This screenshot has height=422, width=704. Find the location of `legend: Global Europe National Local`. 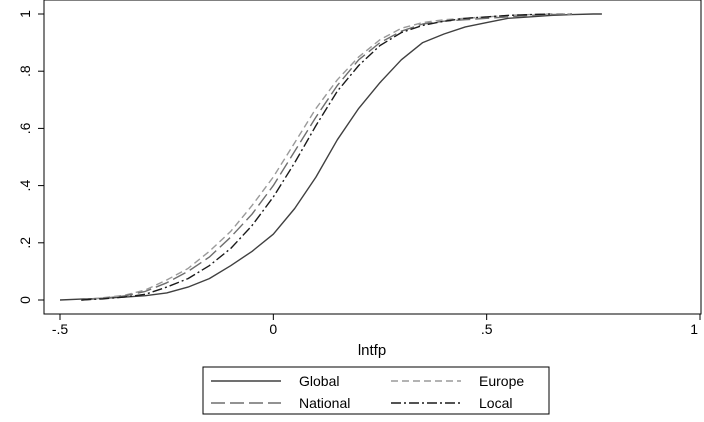

legend: Global Europe National Local is located at coordinates (376, 390).